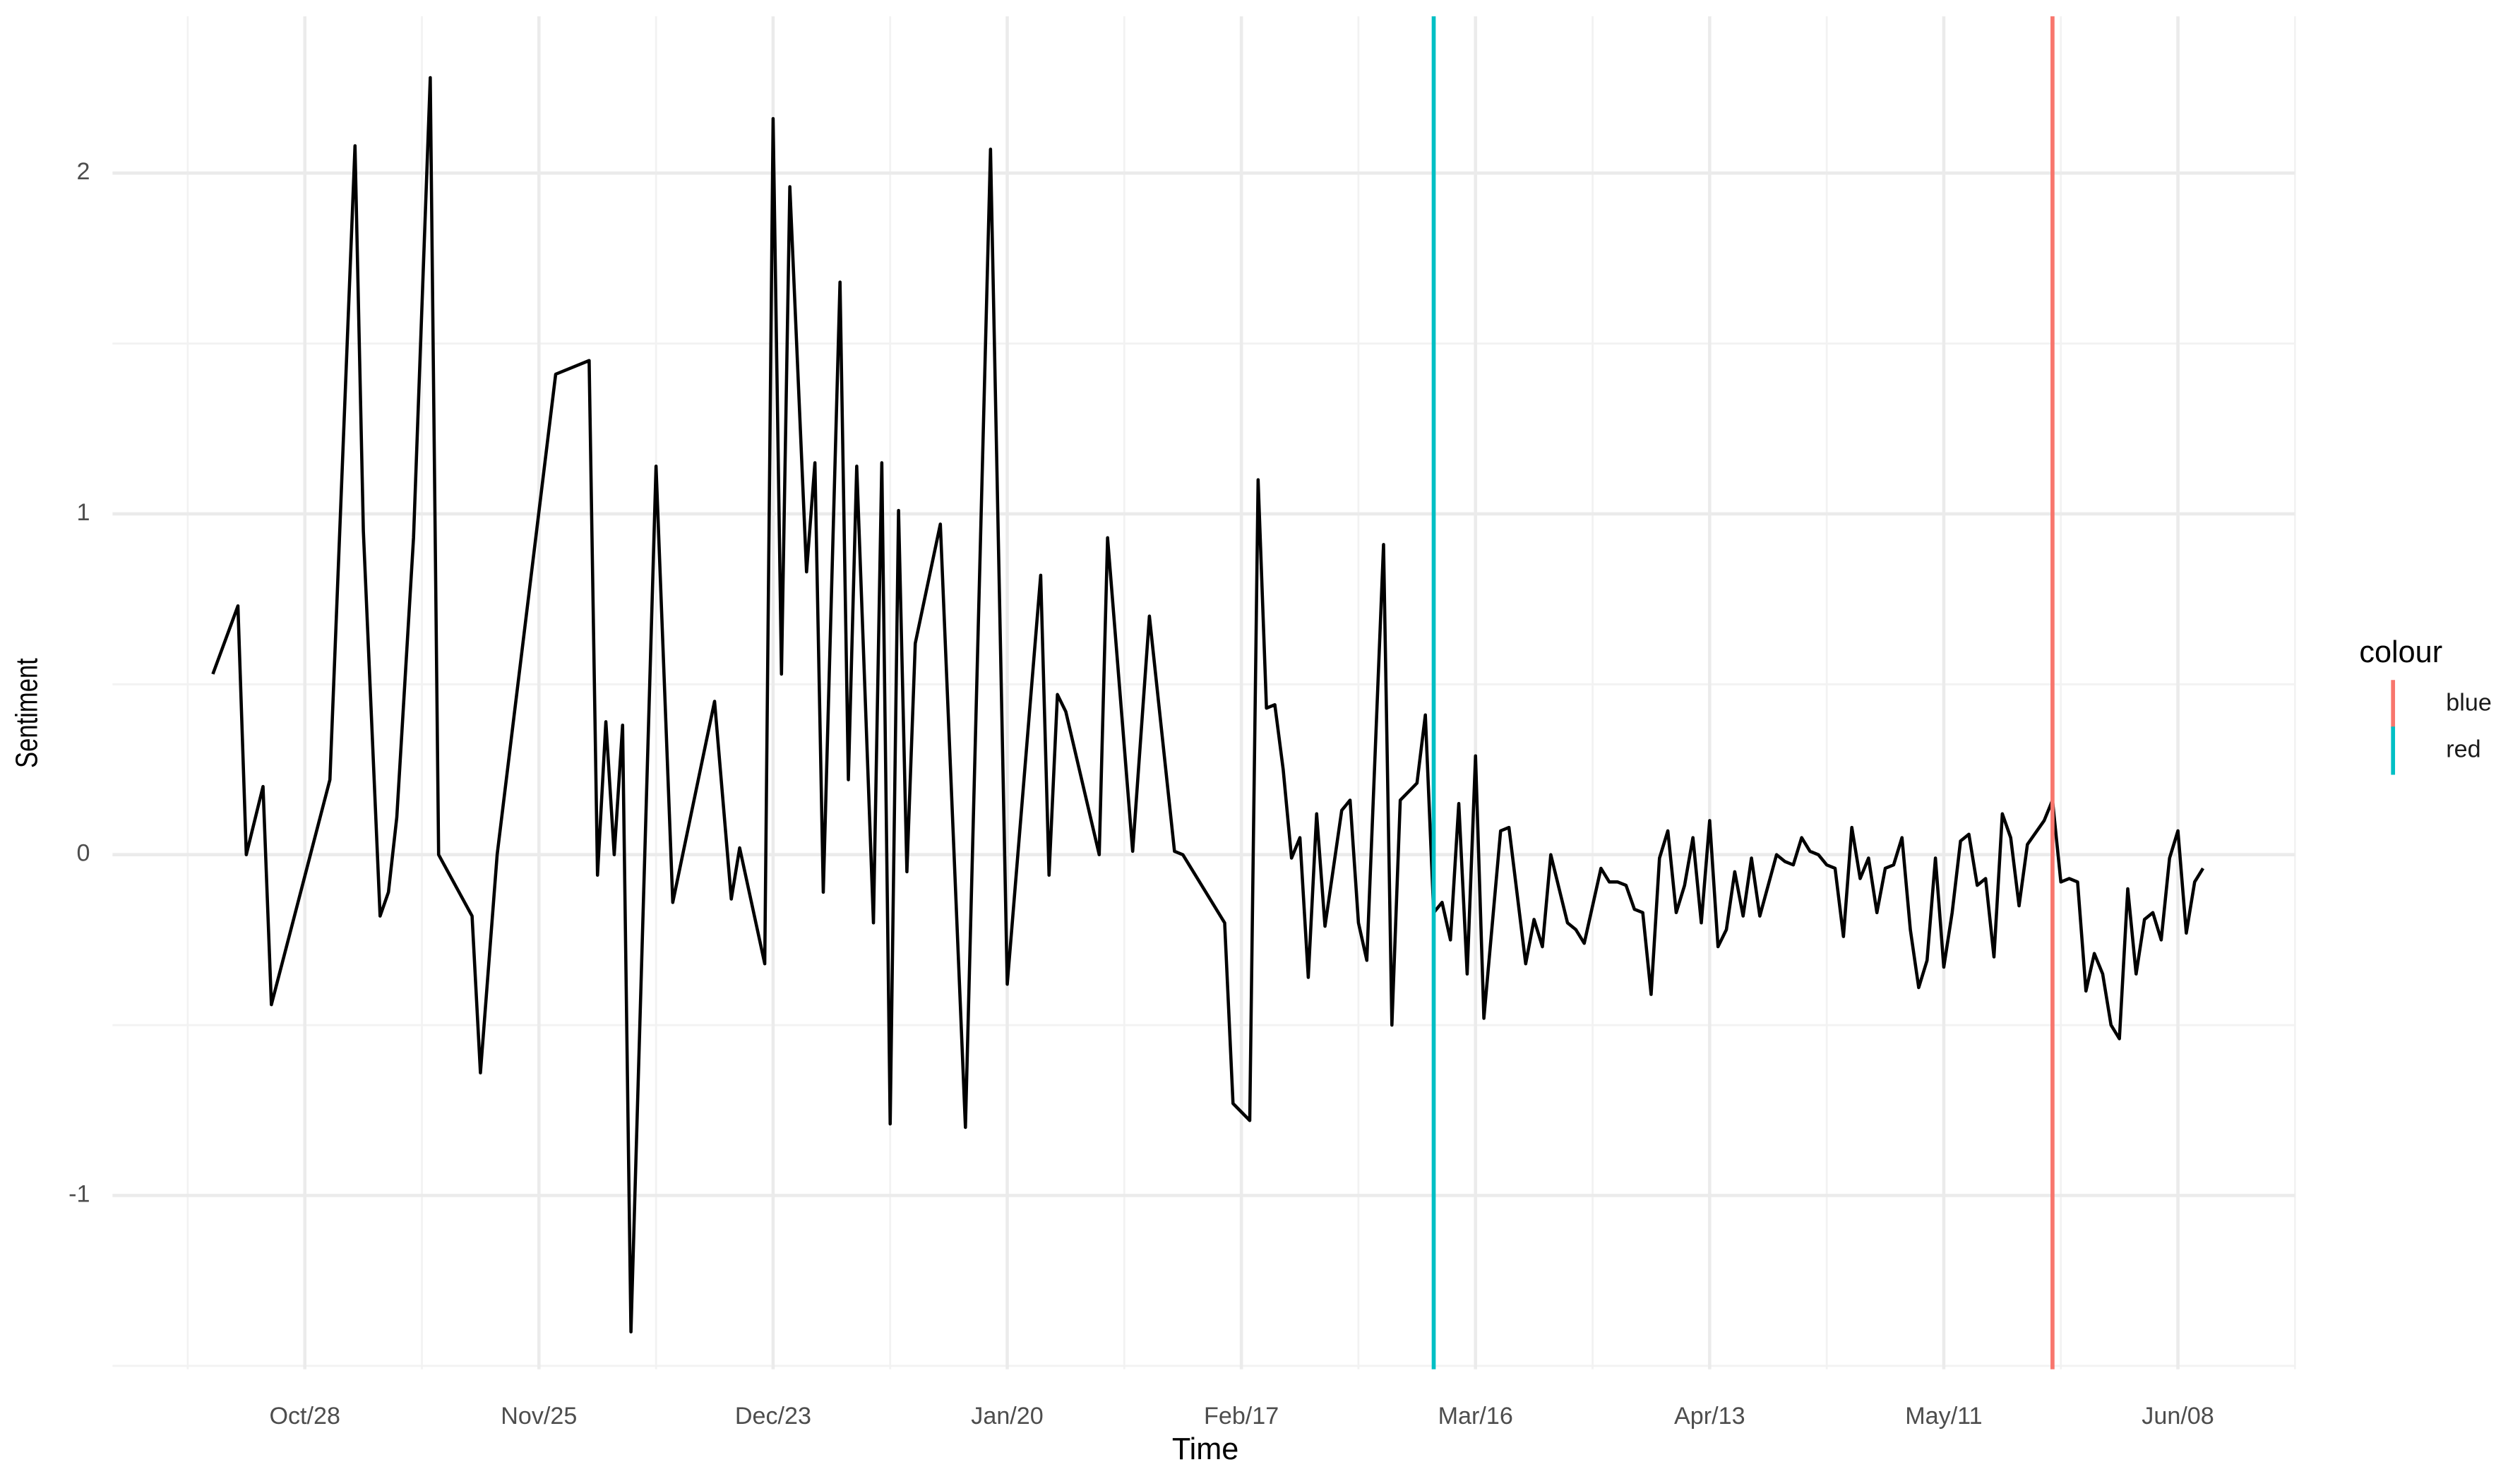 This screenshot has height=1474, width=2520. I want to click on x-axis-title: Time, so click(1205, 1449).